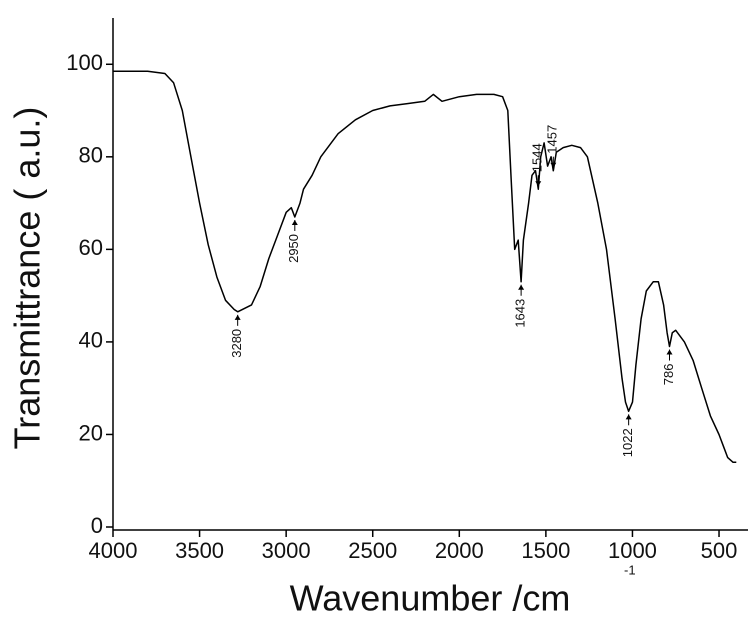 The height and width of the screenshot is (626, 755). Describe the element at coordinates (459, 550) in the screenshot. I see `x-tick-label: 2000` at that location.